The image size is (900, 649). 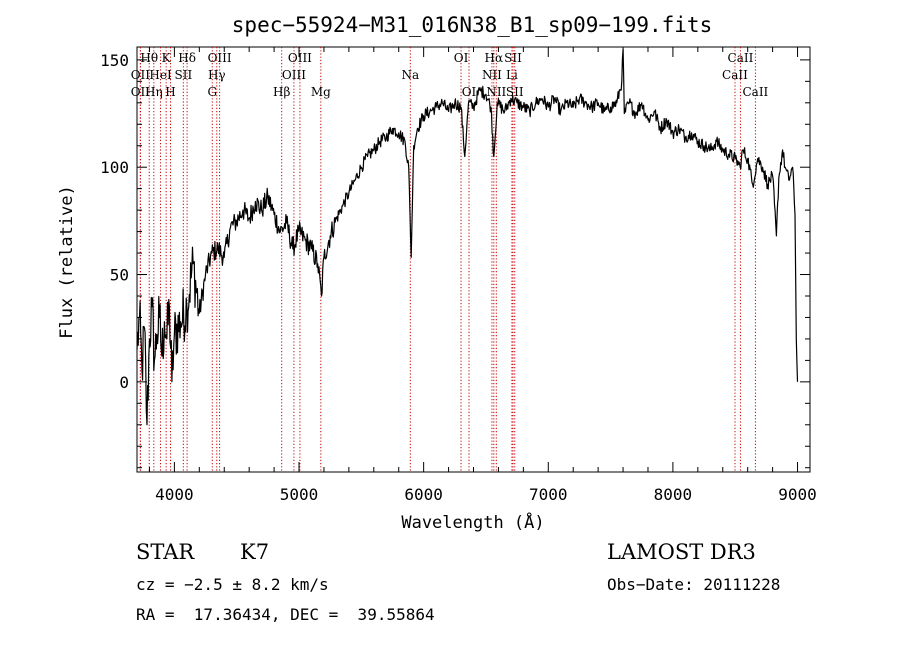 What do you see at coordinates (114, 167) in the screenshot?
I see `y-tick-label-2: 100` at bounding box center [114, 167].